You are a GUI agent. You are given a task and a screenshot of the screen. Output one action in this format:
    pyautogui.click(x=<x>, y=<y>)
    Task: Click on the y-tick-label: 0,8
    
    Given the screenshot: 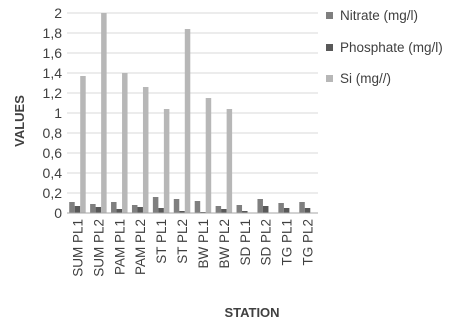 What is the action you would take?
    pyautogui.click(x=53, y=133)
    